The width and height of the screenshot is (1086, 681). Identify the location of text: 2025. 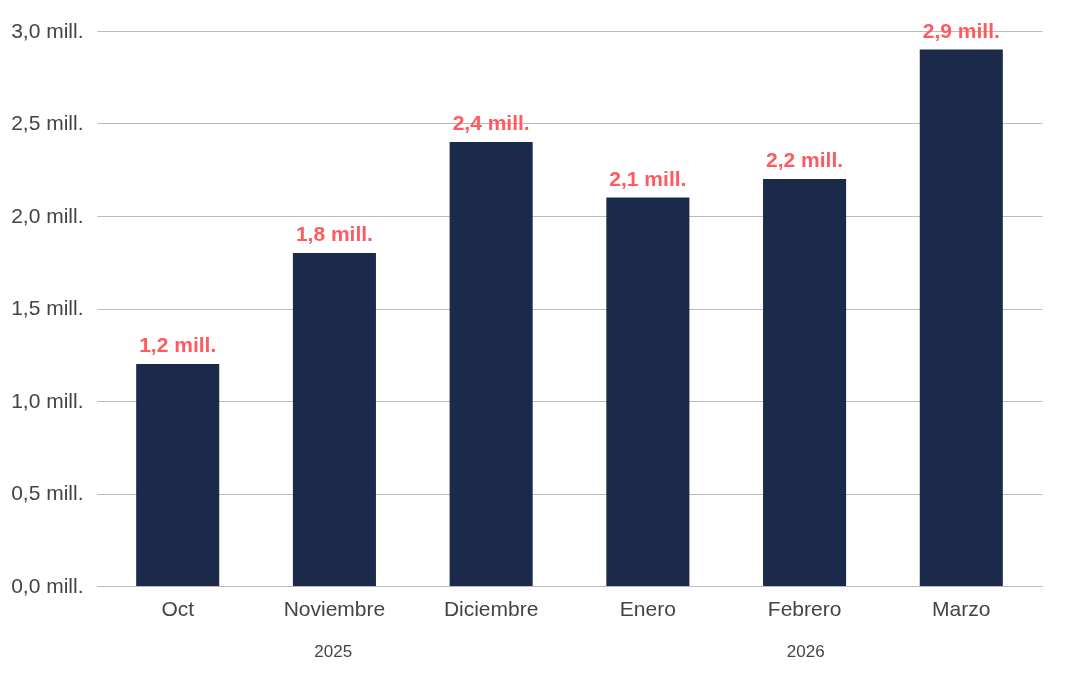
(333, 651).